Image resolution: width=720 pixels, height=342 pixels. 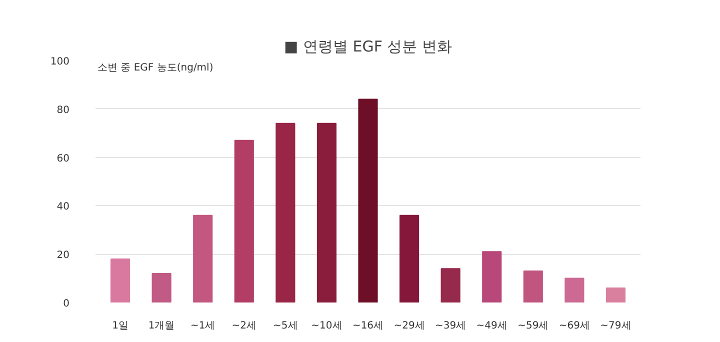 What do you see at coordinates (161, 326) in the screenshot?
I see `x-tick-label: 1개월` at bounding box center [161, 326].